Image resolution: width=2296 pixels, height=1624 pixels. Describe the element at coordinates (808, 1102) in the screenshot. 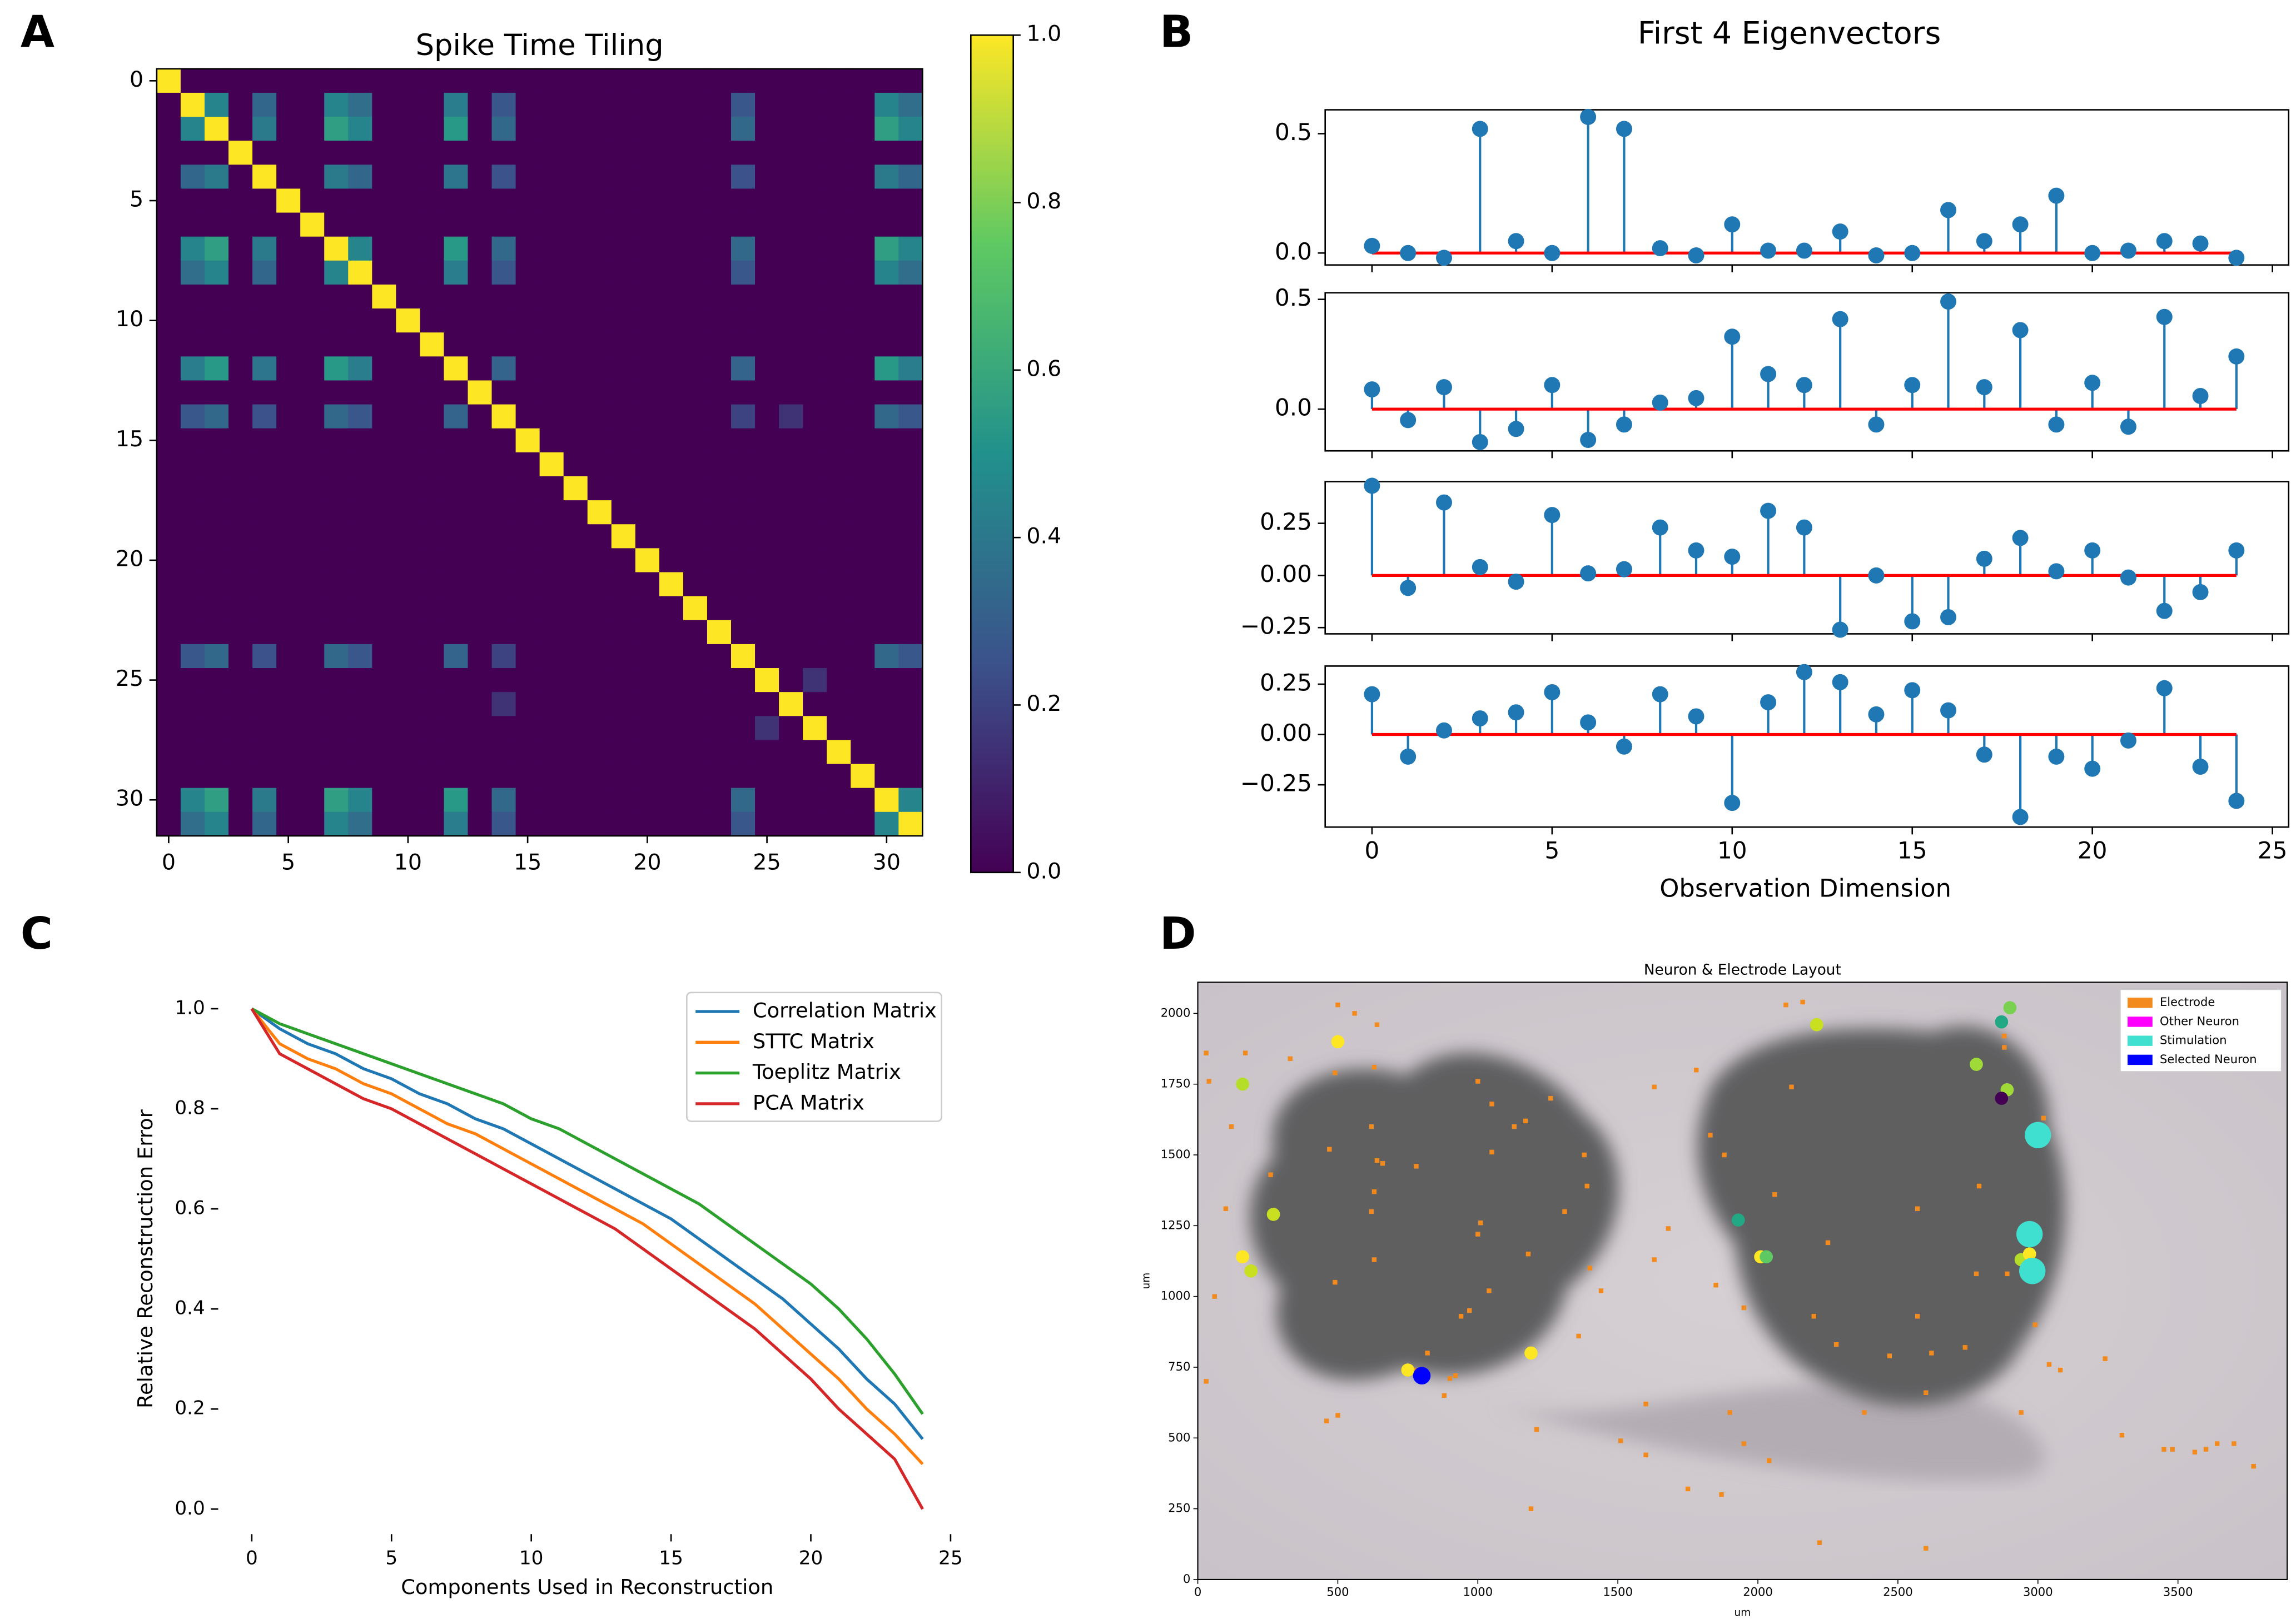

I see `legend-label: PCA Matrix` at that location.